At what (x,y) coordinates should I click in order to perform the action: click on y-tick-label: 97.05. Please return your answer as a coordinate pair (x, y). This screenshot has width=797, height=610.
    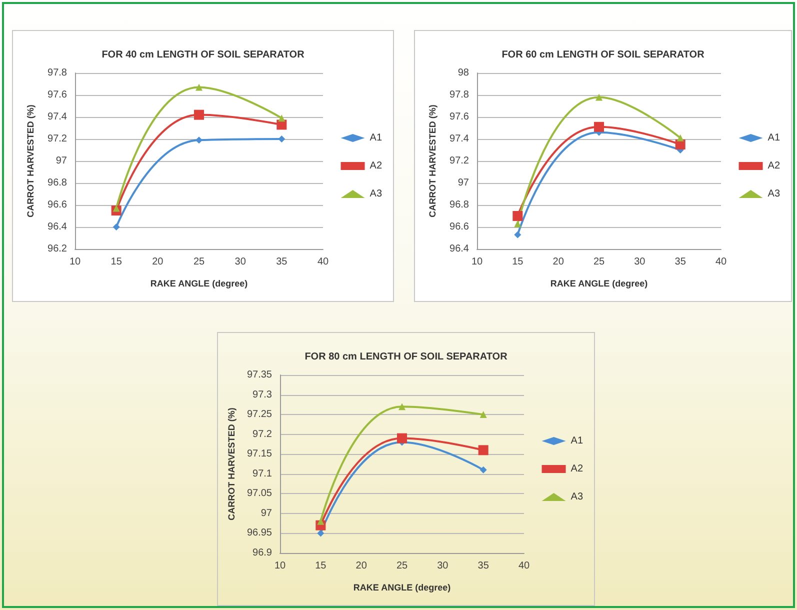
    Looking at the image, I should click on (259, 494).